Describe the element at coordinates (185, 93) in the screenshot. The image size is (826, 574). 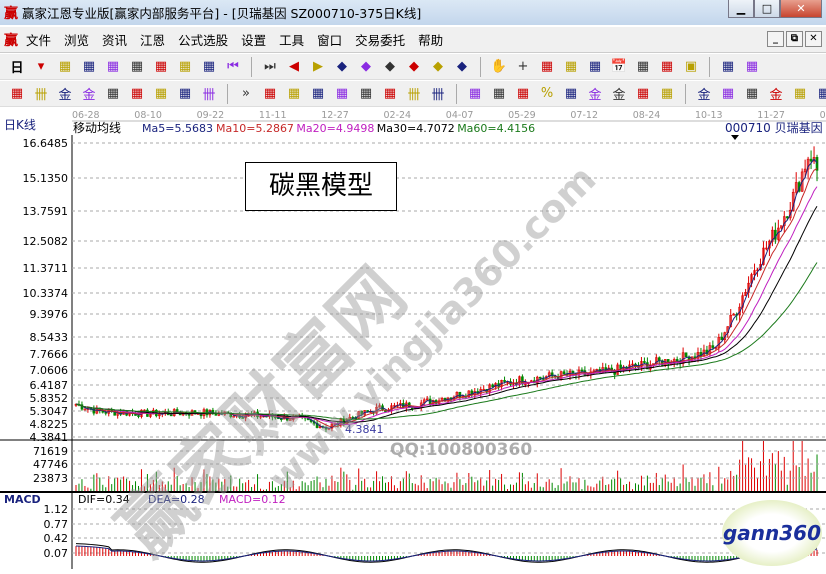
I see `circle-icon: ▦` at that location.